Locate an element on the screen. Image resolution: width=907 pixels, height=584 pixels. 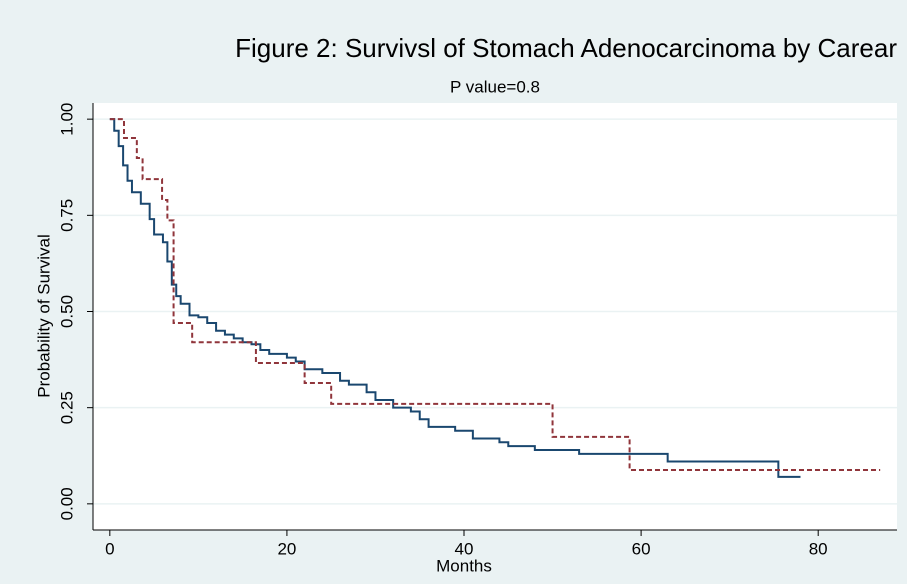
x-tick-label: 20 is located at coordinates (286, 548).